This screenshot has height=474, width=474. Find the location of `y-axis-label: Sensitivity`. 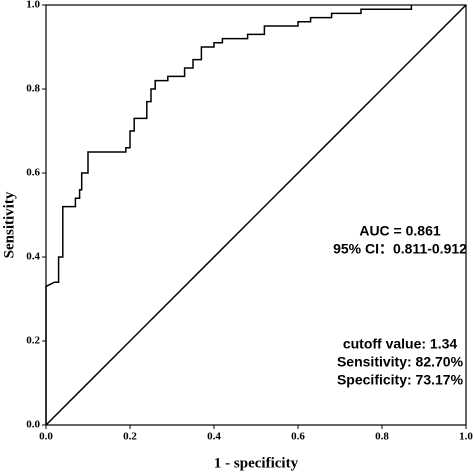

y-axis-label: Sensitivity is located at coordinates (9, 224).